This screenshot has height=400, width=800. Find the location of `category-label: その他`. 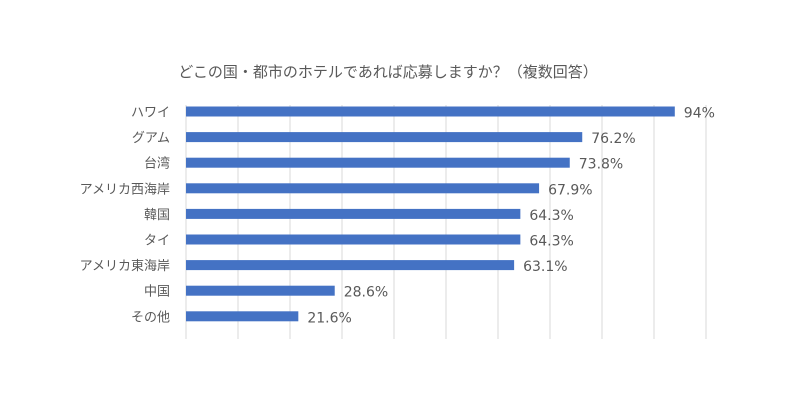

category-label: その他 is located at coordinates (150, 317).